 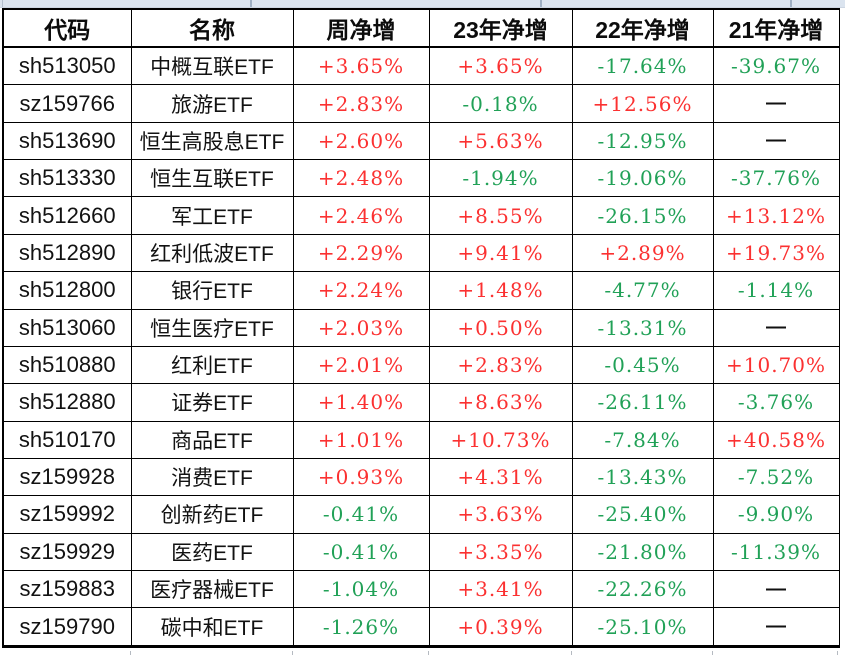 I want to click on cell-2023-change: +3.35%, so click(x=500, y=551).